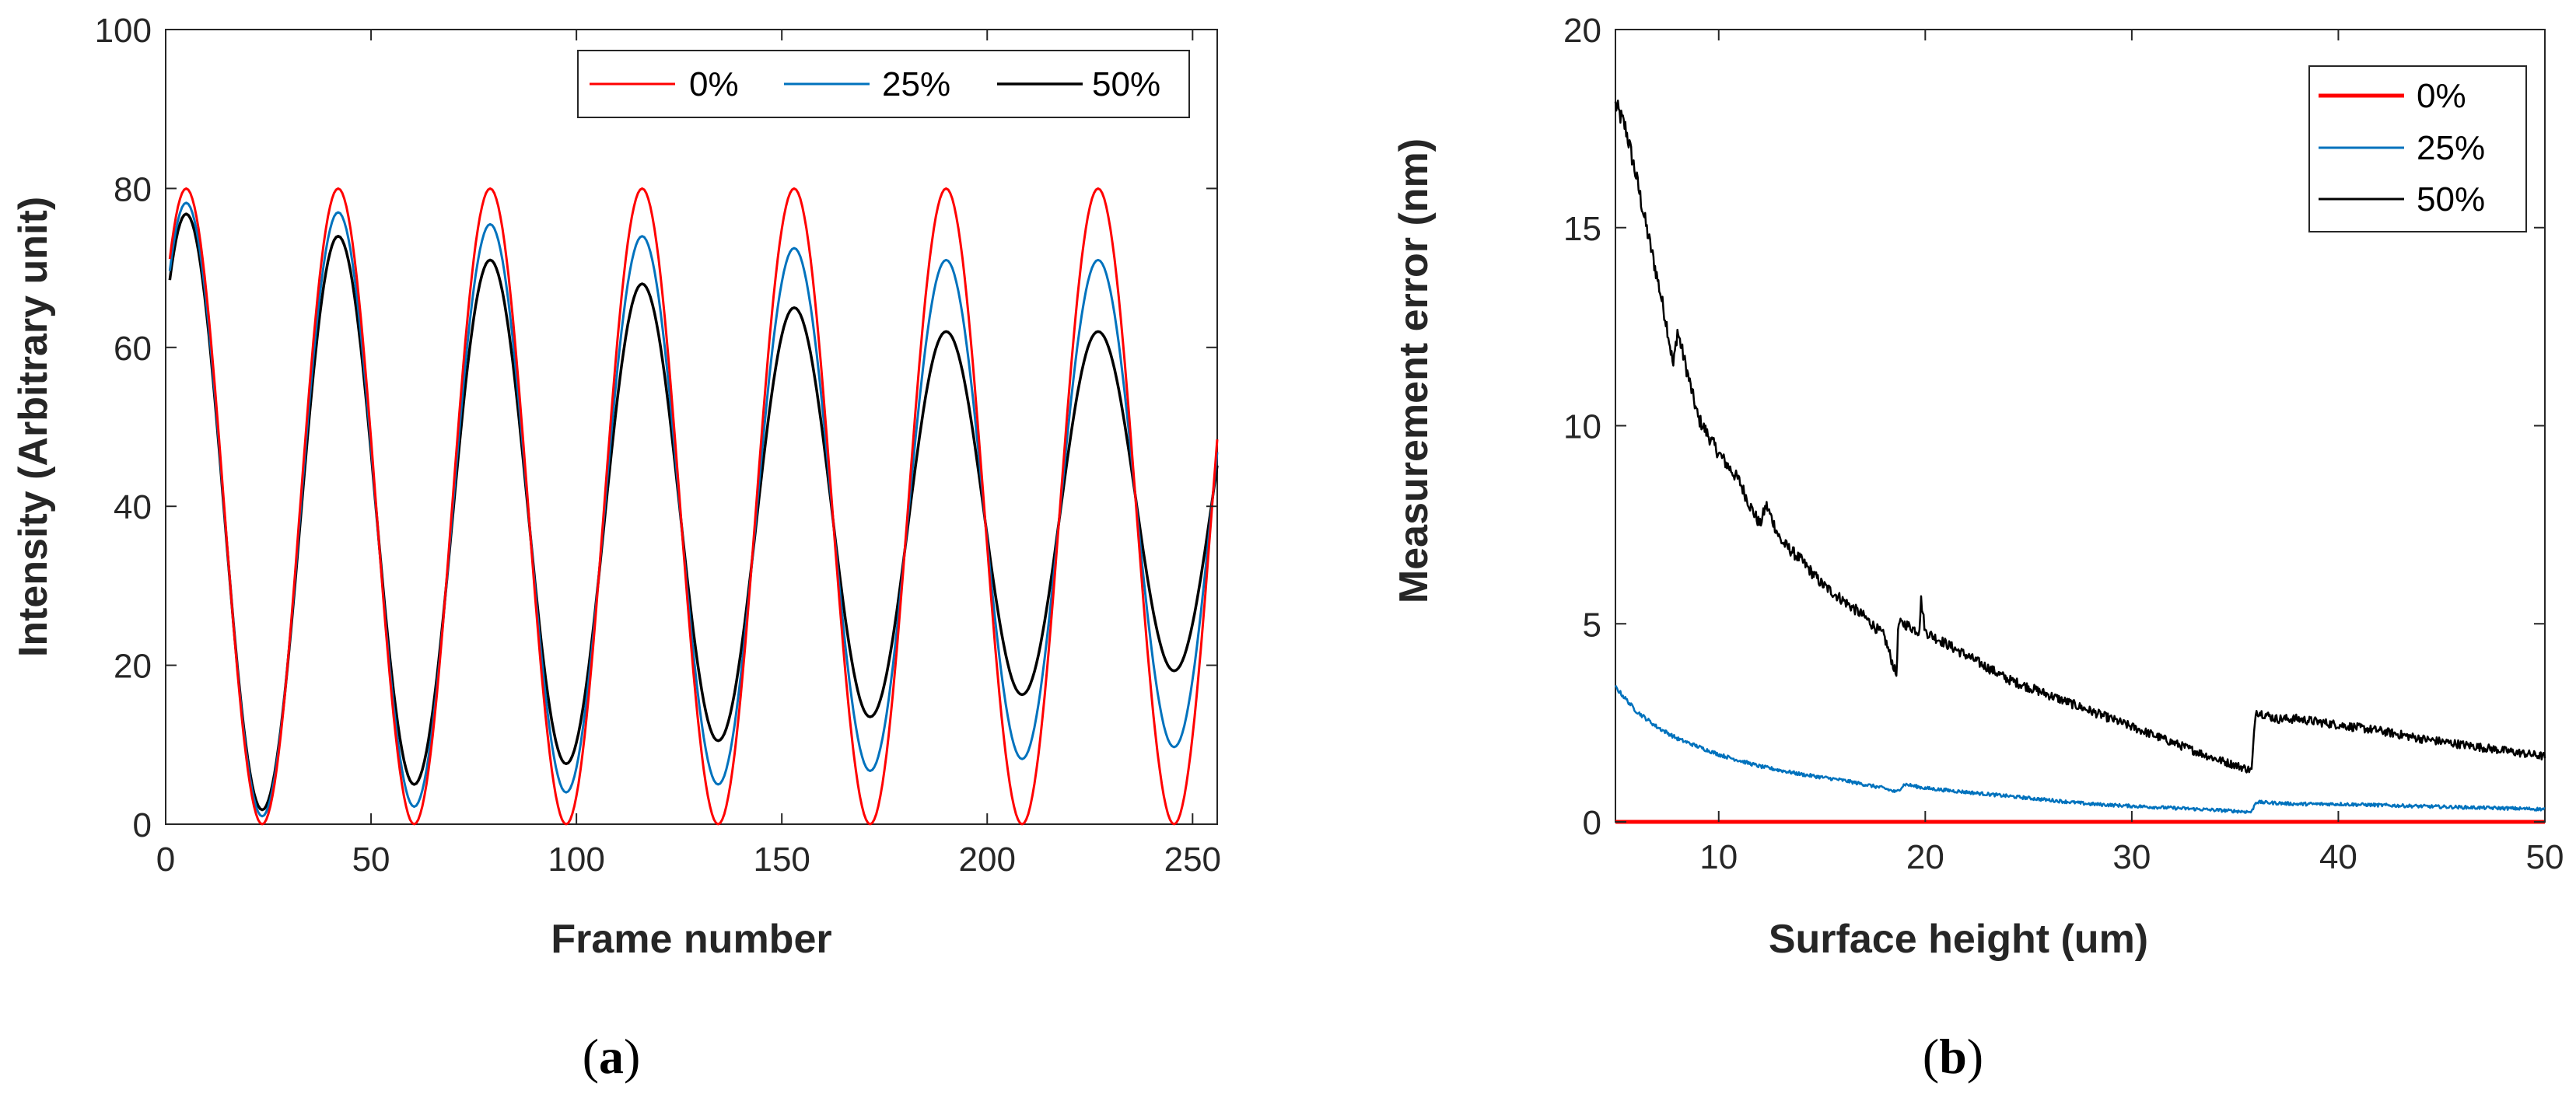 This screenshot has width=2576, height=1094. What do you see at coordinates (133, 349) in the screenshot?
I see `y-tick-label-a-3: 60` at bounding box center [133, 349].